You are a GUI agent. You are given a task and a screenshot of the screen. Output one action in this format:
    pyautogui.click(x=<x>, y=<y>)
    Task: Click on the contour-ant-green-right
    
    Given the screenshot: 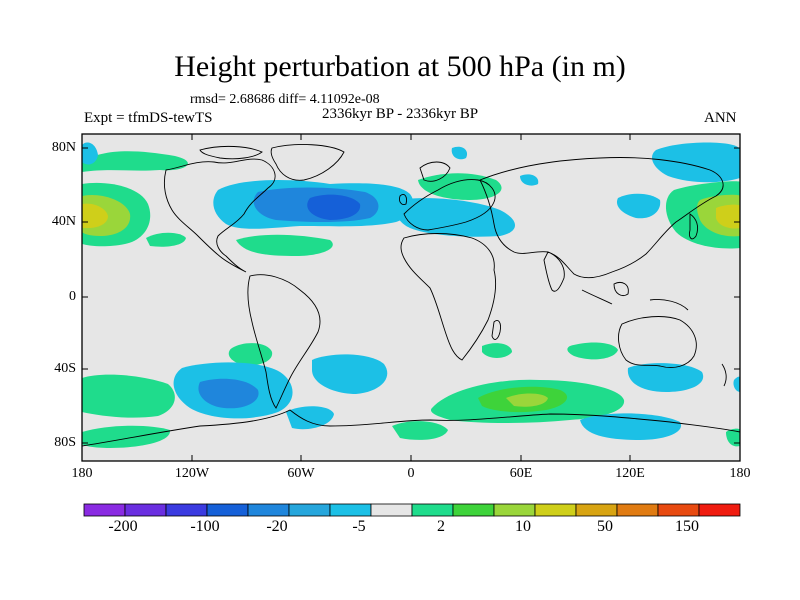 What is the action you would take?
    pyautogui.click(x=733, y=437)
    